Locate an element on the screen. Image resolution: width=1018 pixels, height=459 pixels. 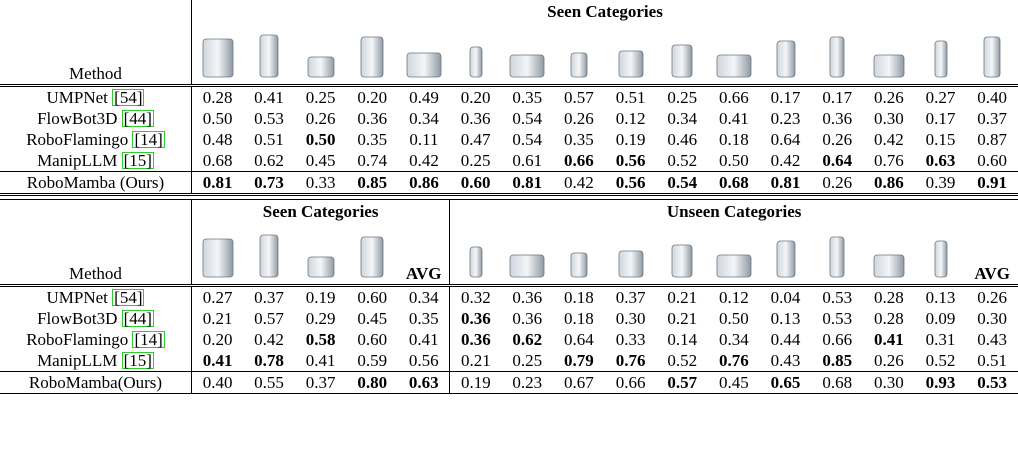
value-cell: 0.55 is located at coordinates (269, 383).